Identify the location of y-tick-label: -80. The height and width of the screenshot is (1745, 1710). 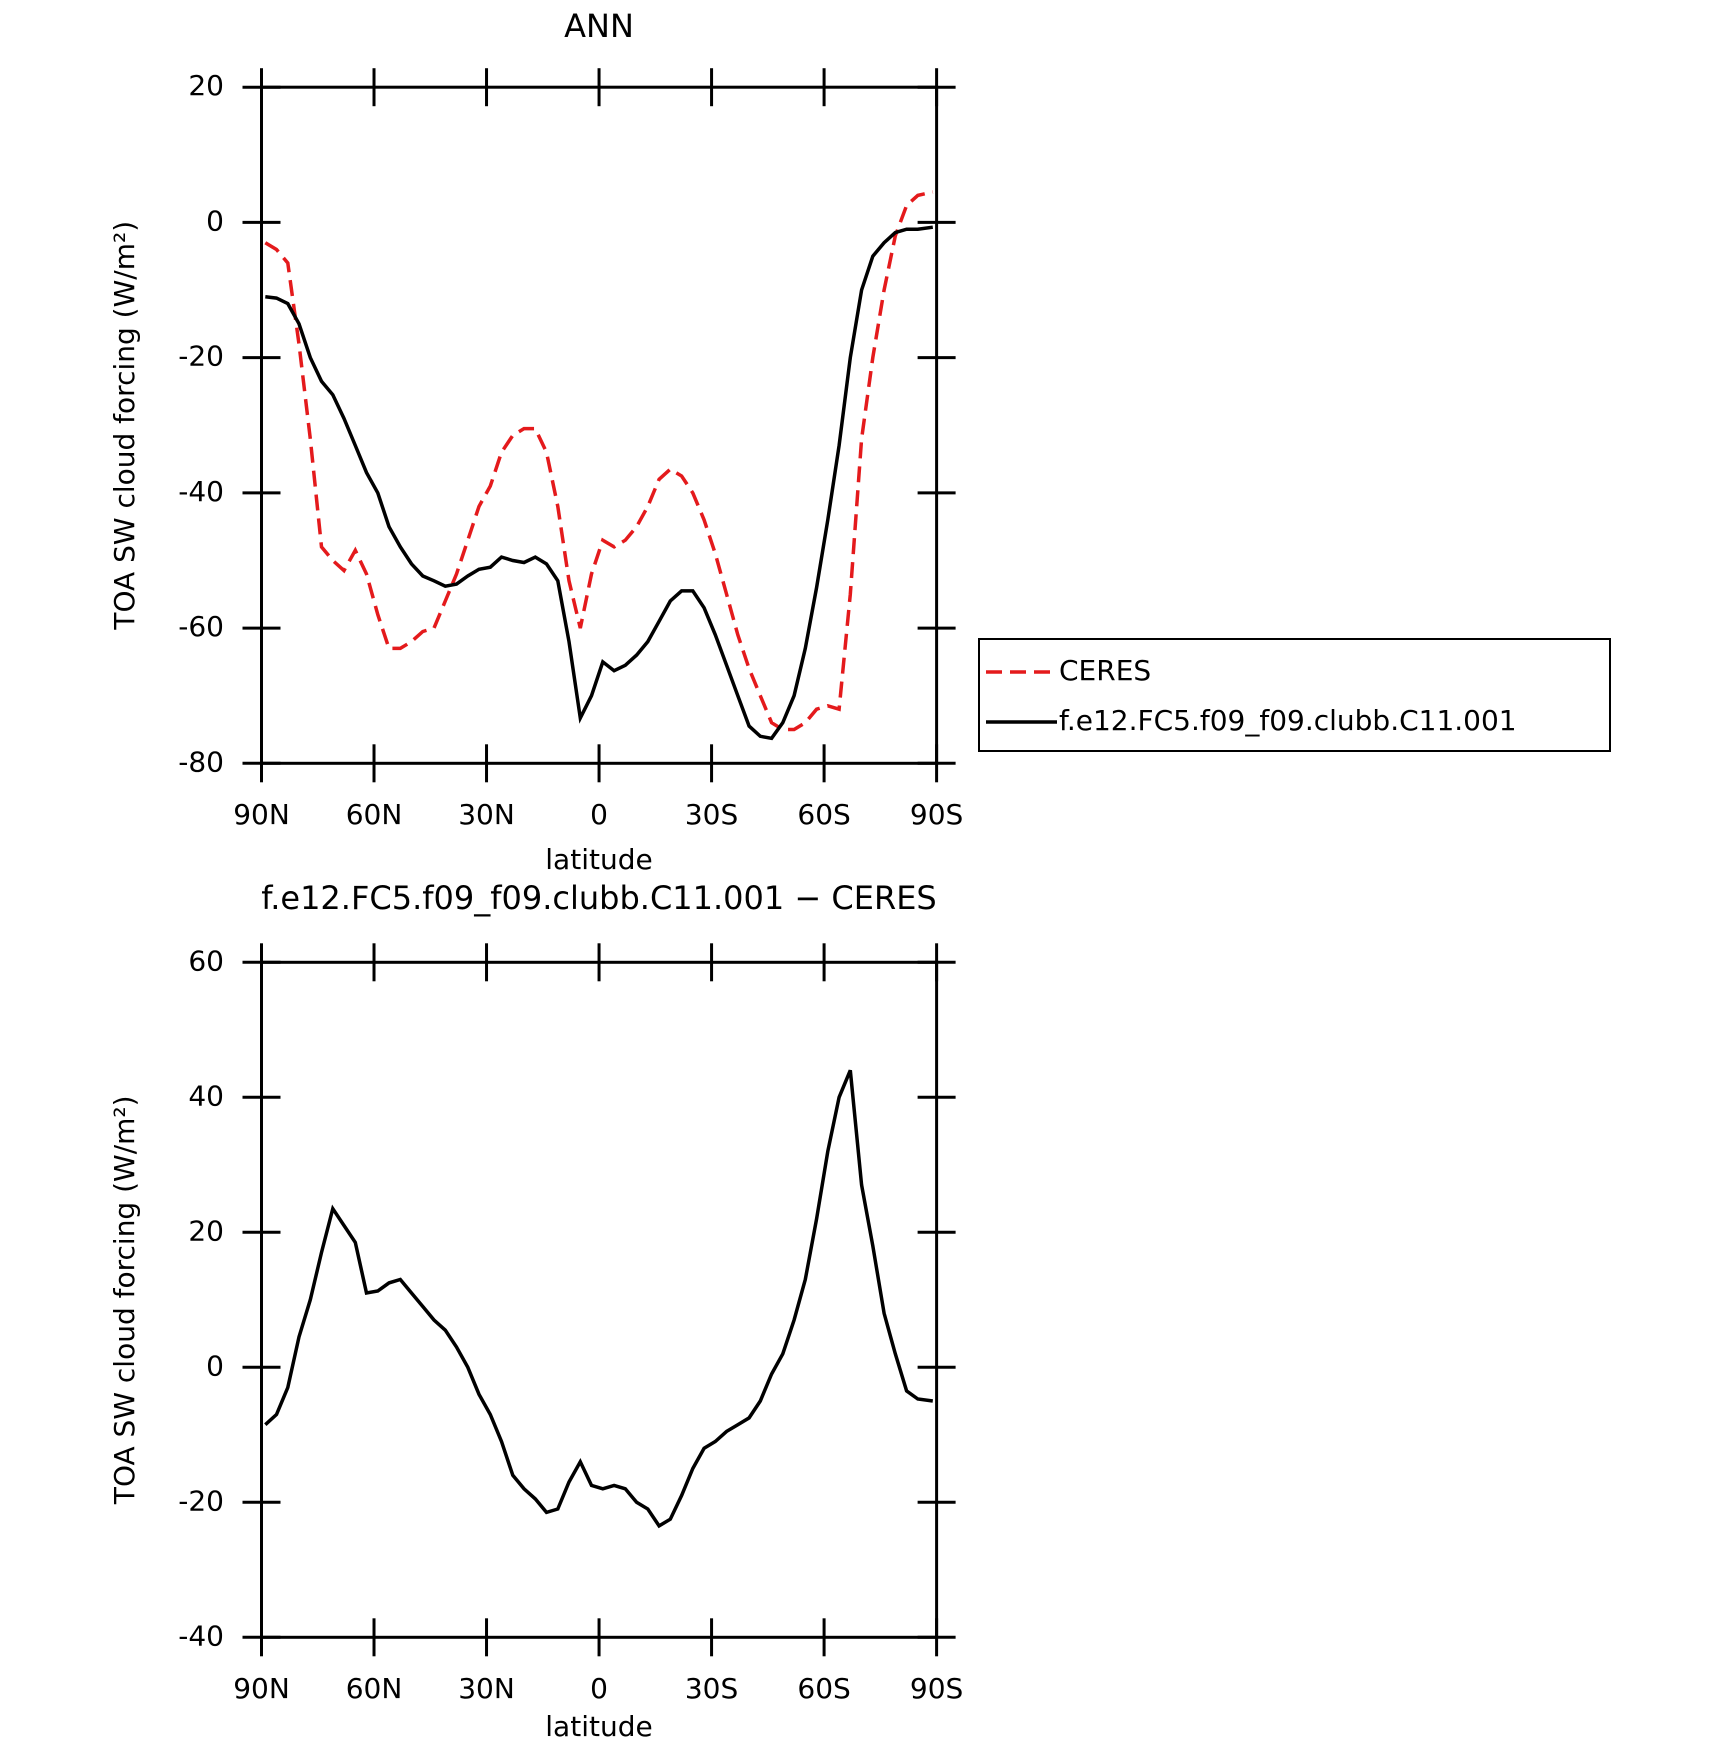
(201, 761).